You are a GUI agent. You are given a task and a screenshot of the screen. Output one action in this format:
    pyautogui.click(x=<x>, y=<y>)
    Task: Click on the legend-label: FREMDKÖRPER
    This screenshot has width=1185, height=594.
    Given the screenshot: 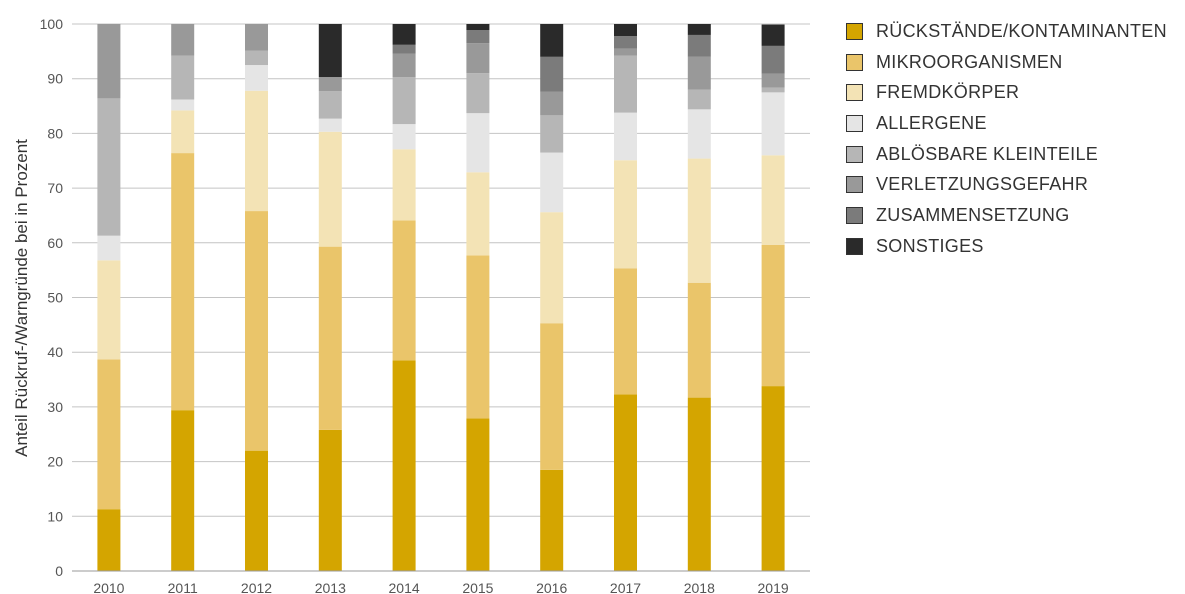 What is the action you would take?
    pyautogui.click(x=948, y=92)
    